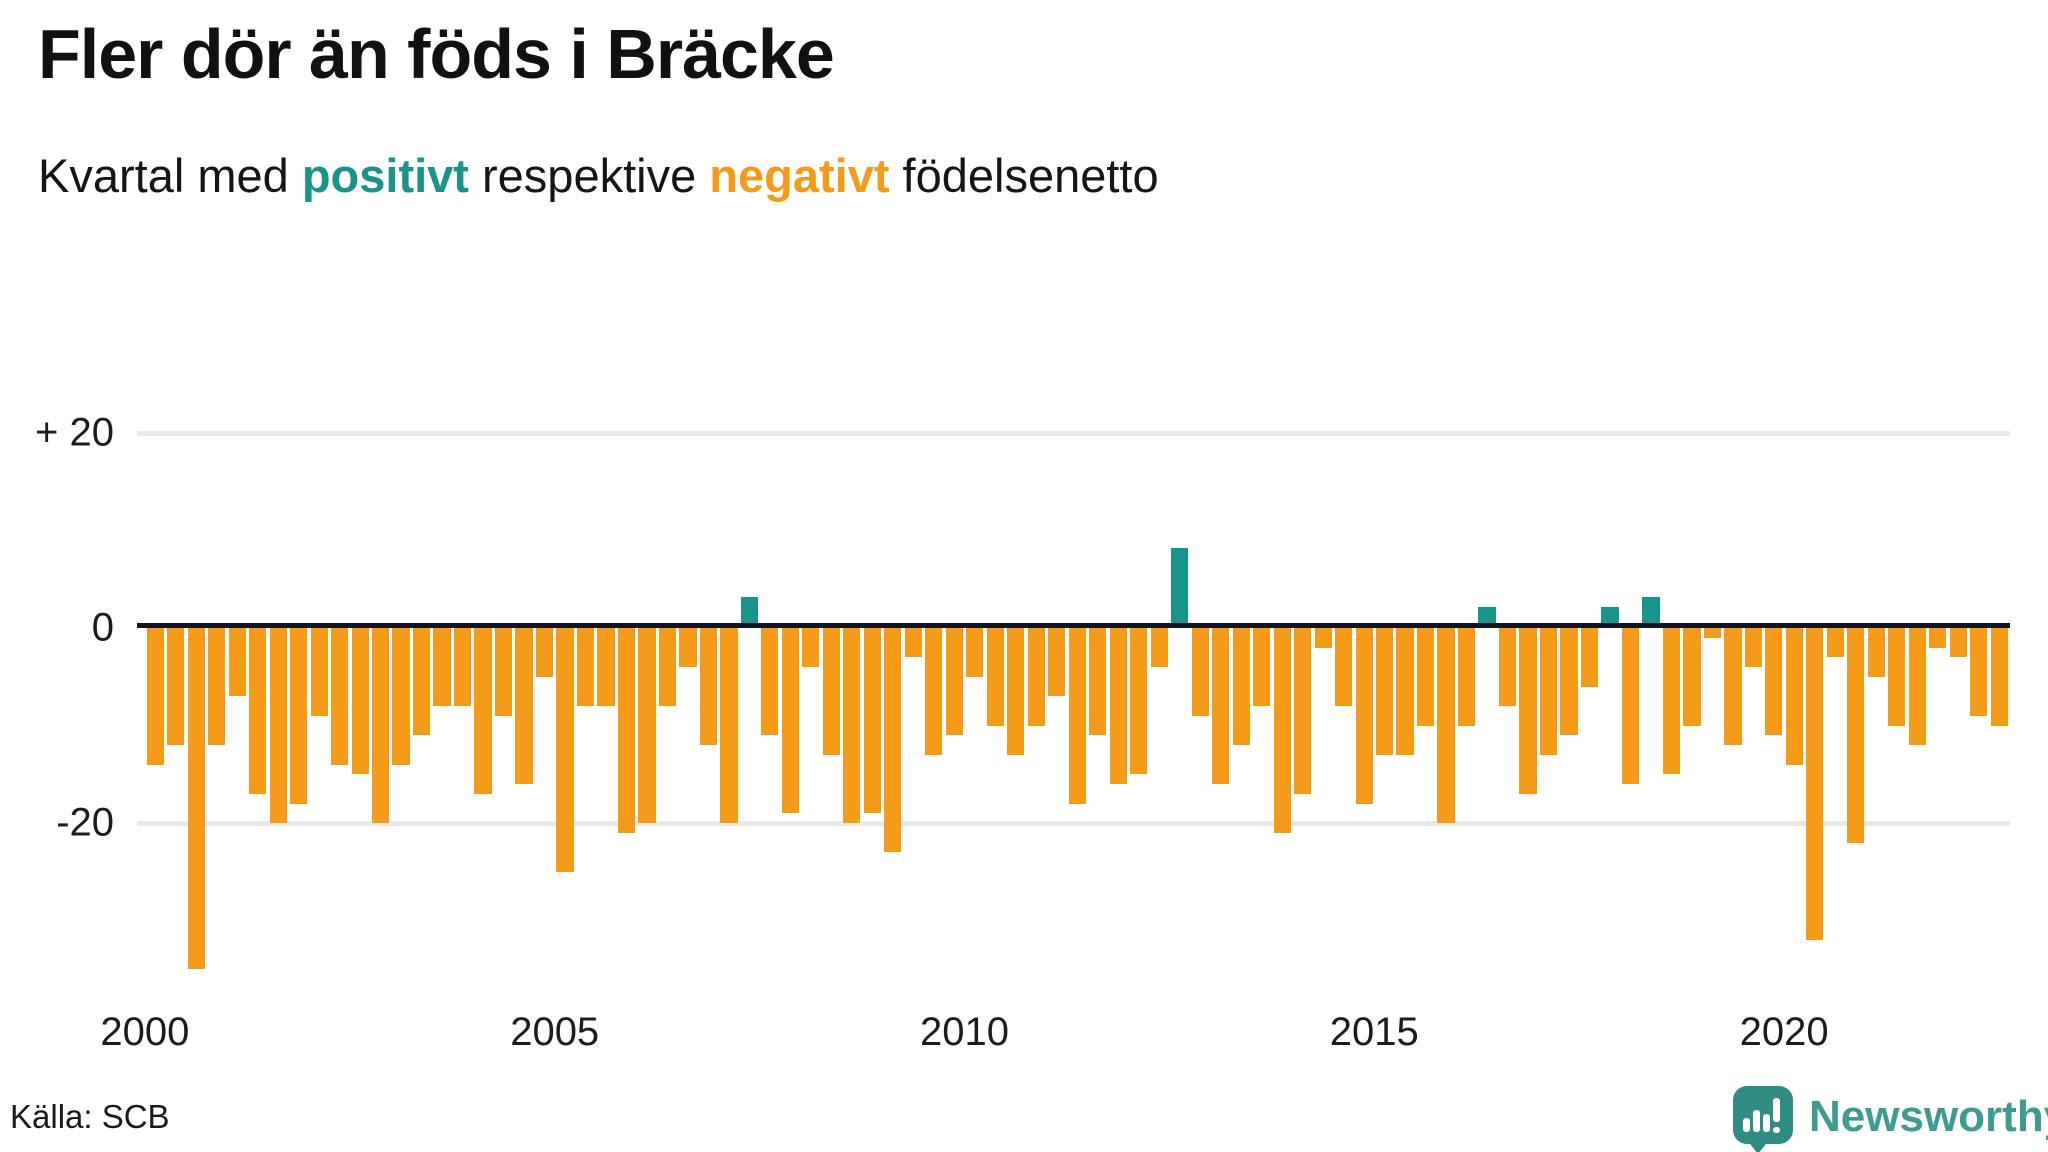 The height and width of the screenshot is (1152, 2048). Describe the element at coordinates (1262, 666) in the screenshot. I see `bar-2013-Q3` at that location.